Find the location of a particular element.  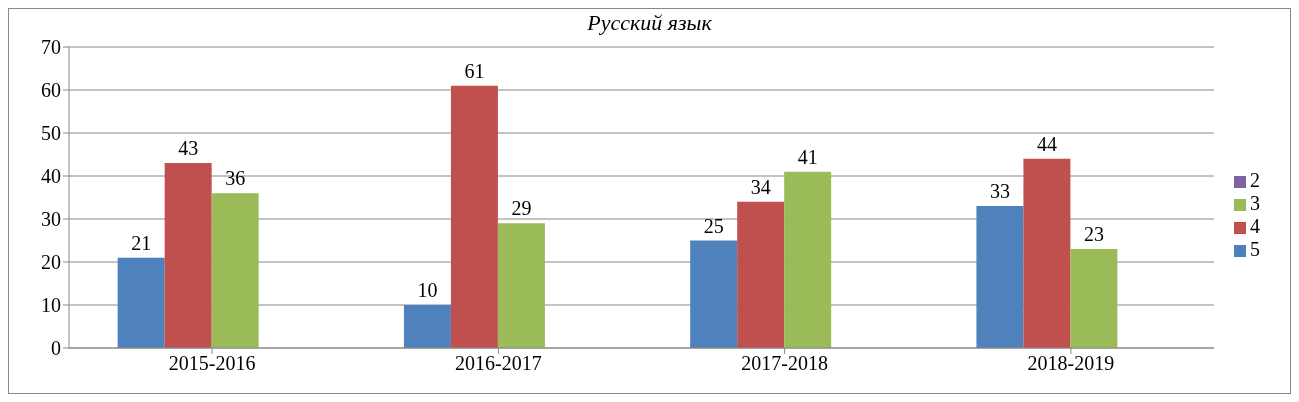

x-tick-label: 2016-2017 is located at coordinates (498, 363).